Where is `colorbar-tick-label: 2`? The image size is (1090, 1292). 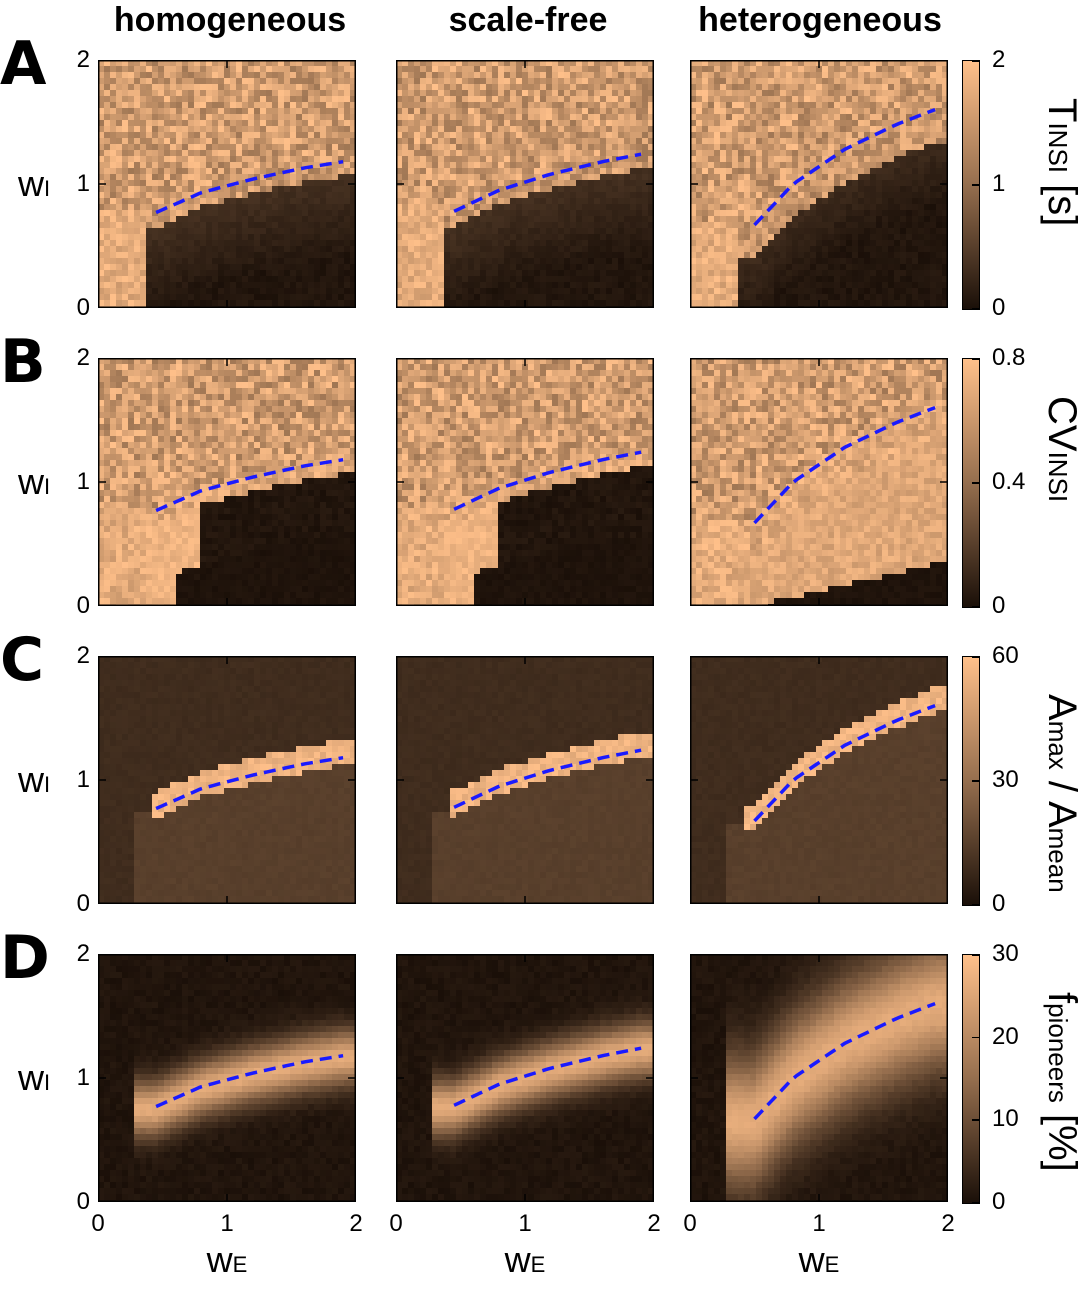
colorbar-tick-label: 2 is located at coordinates (998, 60).